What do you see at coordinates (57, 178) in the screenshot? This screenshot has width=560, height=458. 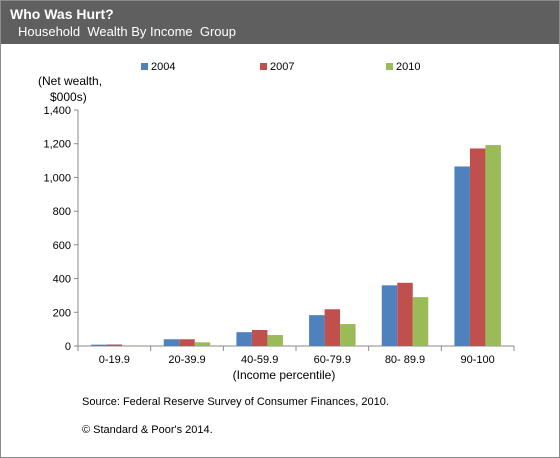 I see `y-tick-label: 1,000` at bounding box center [57, 178].